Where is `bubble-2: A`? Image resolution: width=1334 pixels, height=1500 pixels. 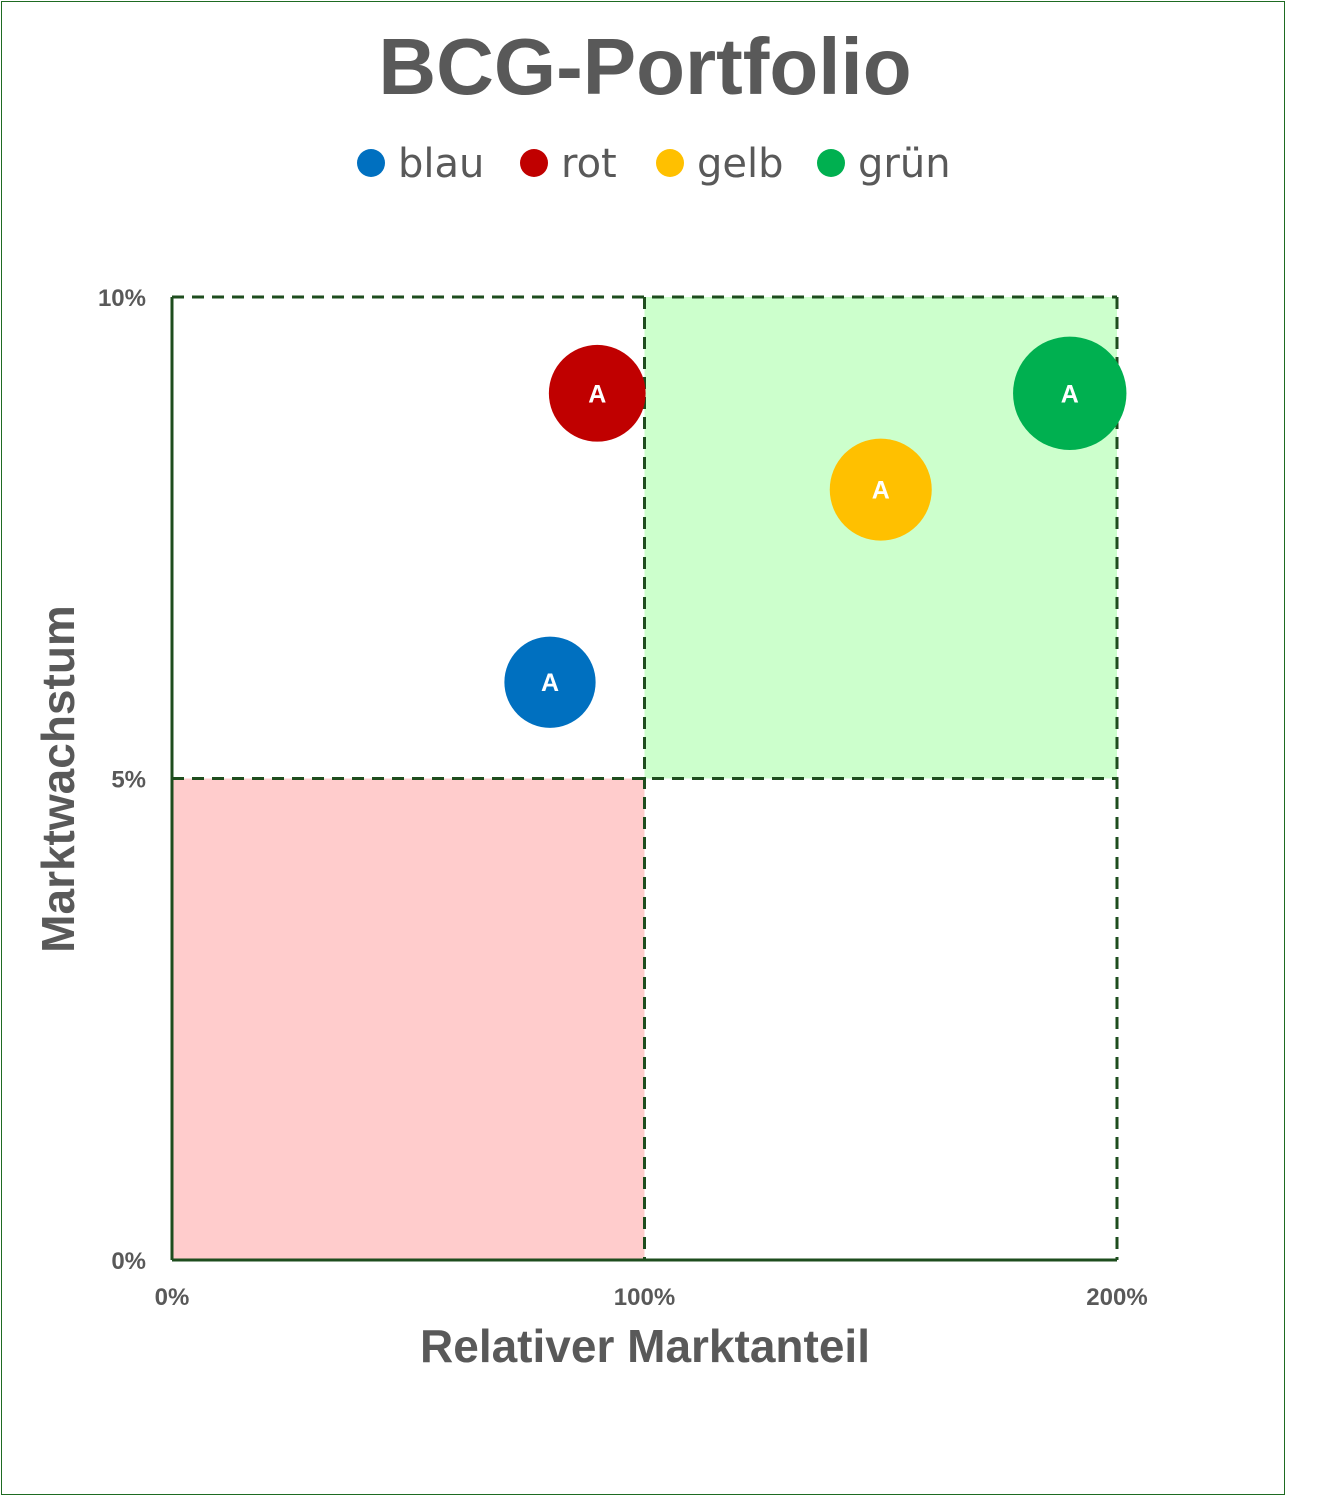
bubble-2: A is located at coordinates (597, 393).